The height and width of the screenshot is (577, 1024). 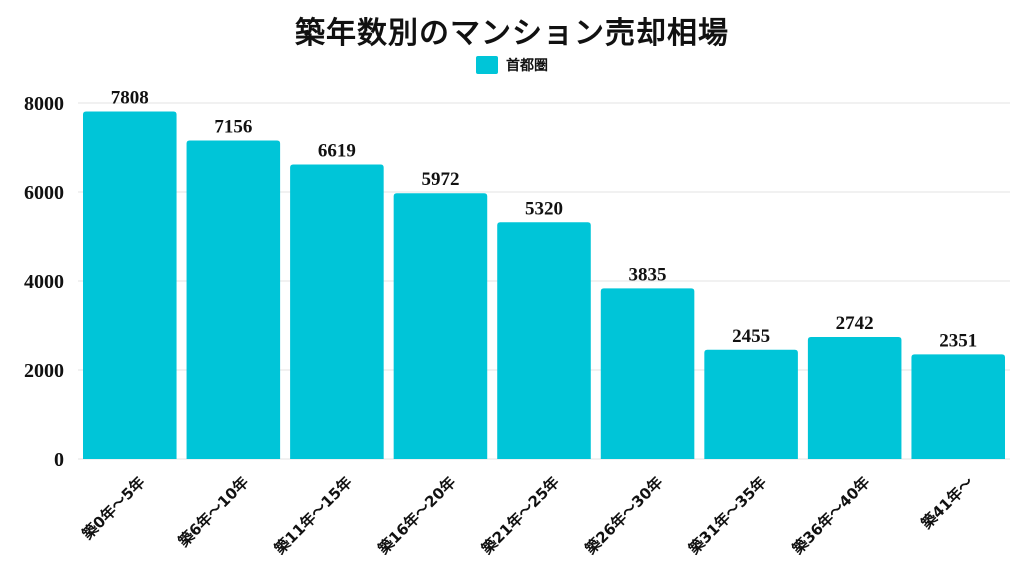 What do you see at coordinates (44, 193) in the screenshot?
I see `y-tick-label: 6000` at bounding box center [44, 193].